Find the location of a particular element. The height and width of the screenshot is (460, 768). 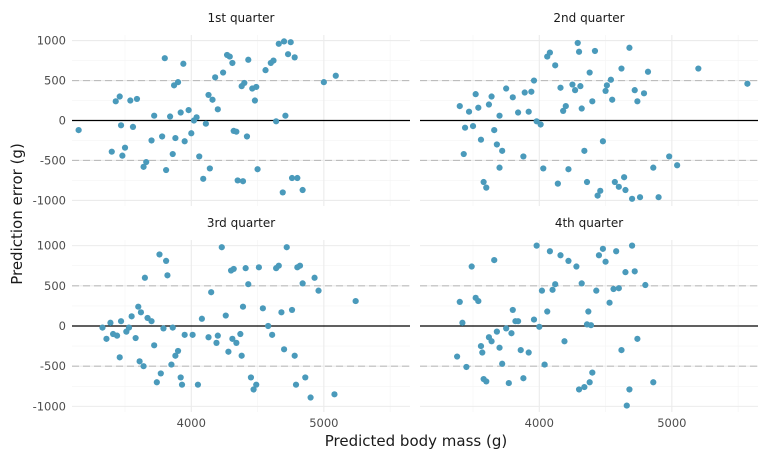

x-axis-ticks: 4000 5000 4000 5000 is located at coordinates (432, 423).